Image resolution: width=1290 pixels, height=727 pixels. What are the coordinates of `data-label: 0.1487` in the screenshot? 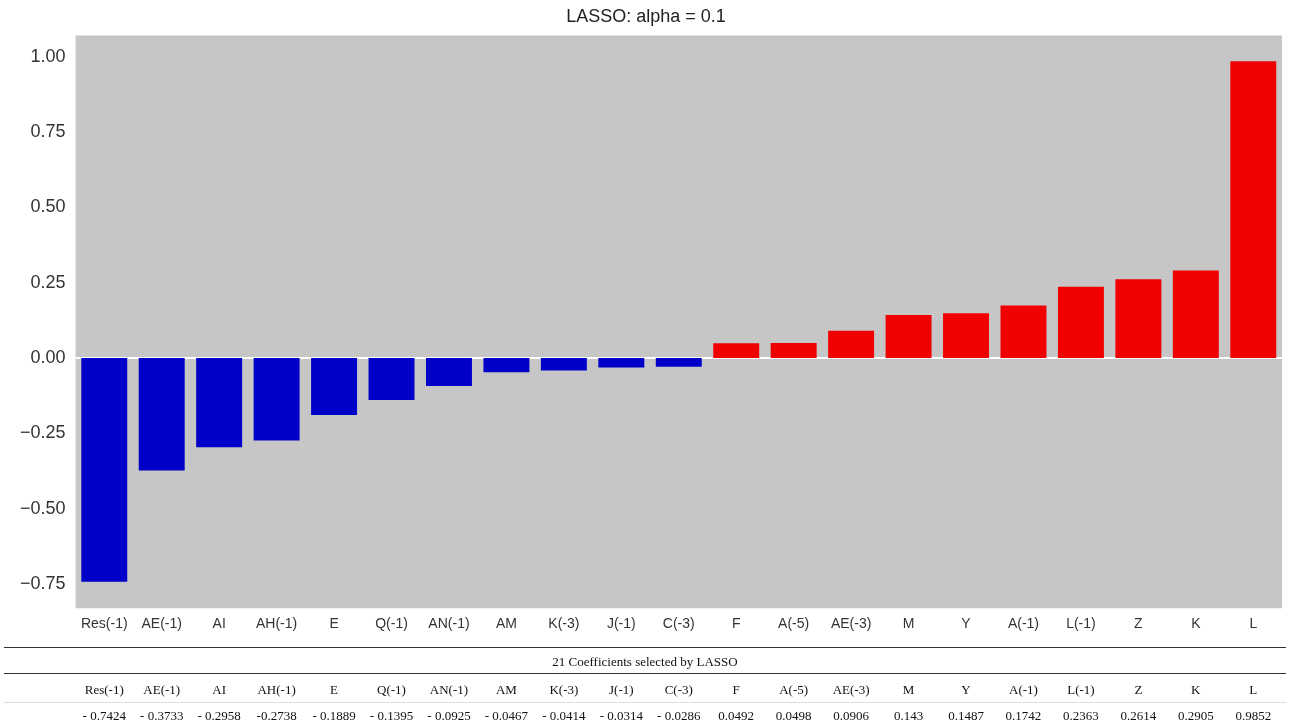 It's located at (966, 716).